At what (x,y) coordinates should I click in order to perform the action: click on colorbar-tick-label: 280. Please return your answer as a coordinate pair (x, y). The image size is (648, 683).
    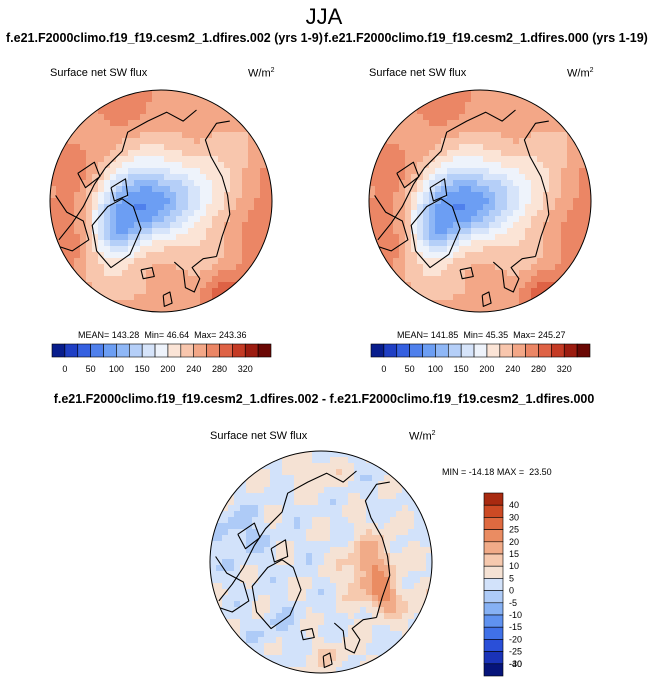
    Looking at the image, I should click on (219, 369).